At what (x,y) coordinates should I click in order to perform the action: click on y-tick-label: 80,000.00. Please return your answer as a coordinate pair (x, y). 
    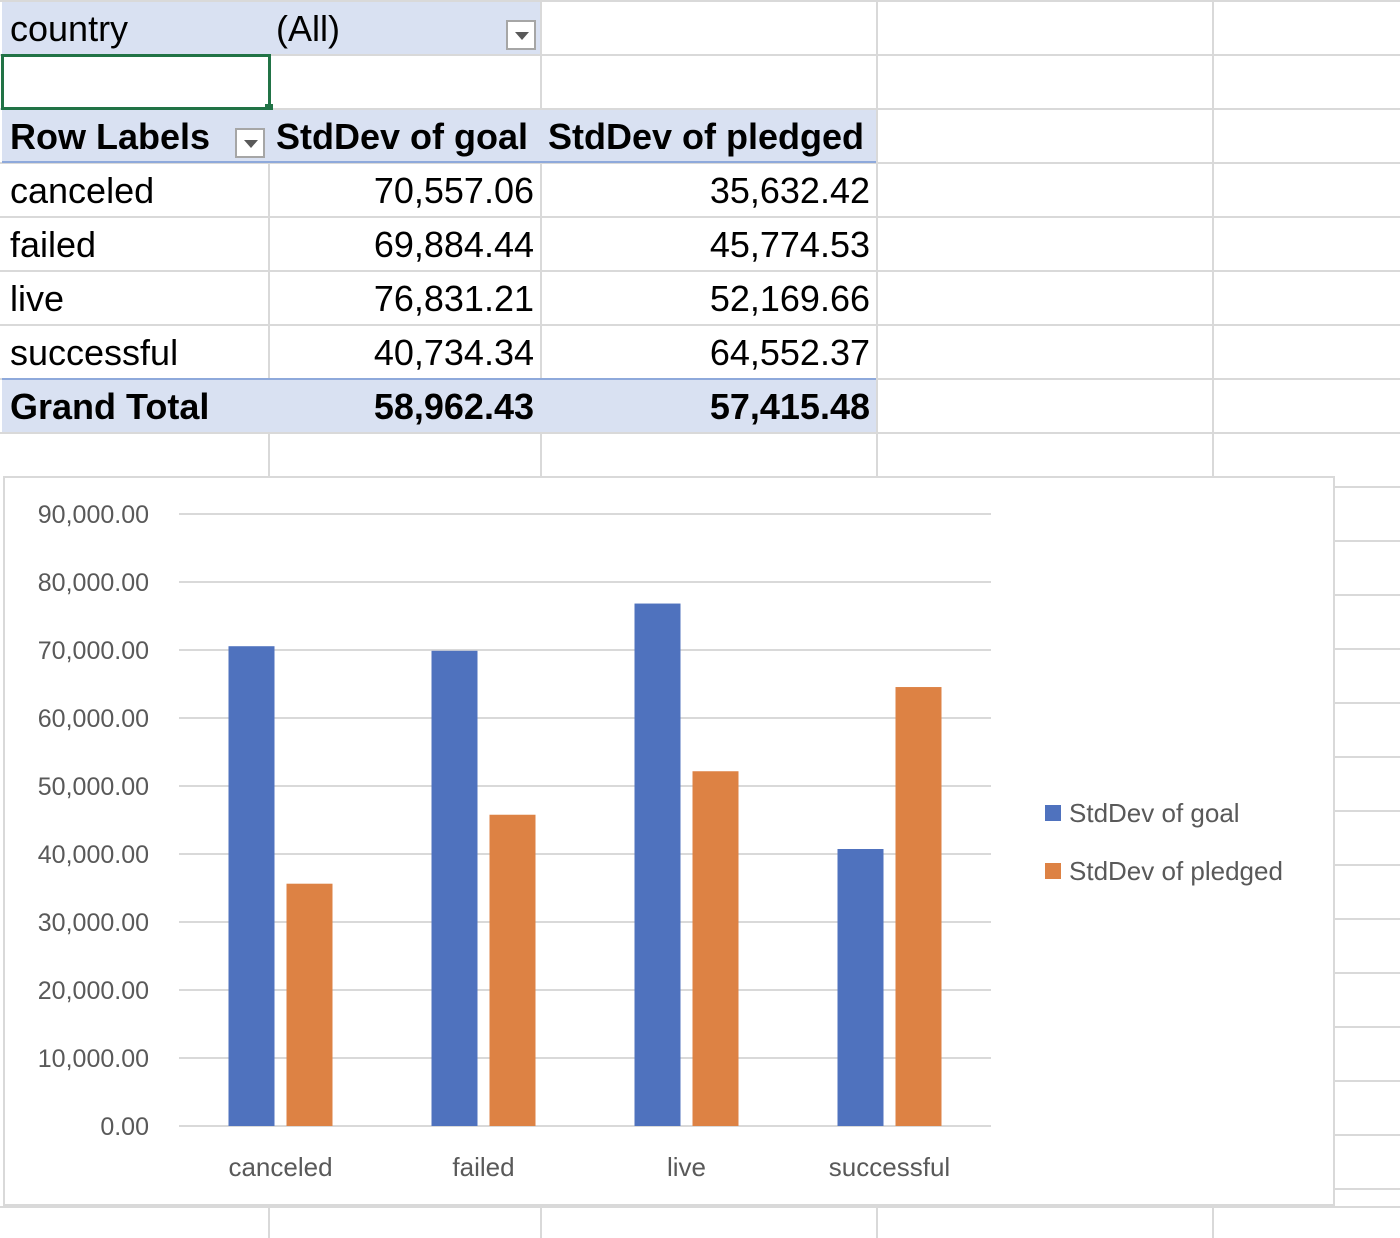
    Looking at the image, I should click on (93, 583).